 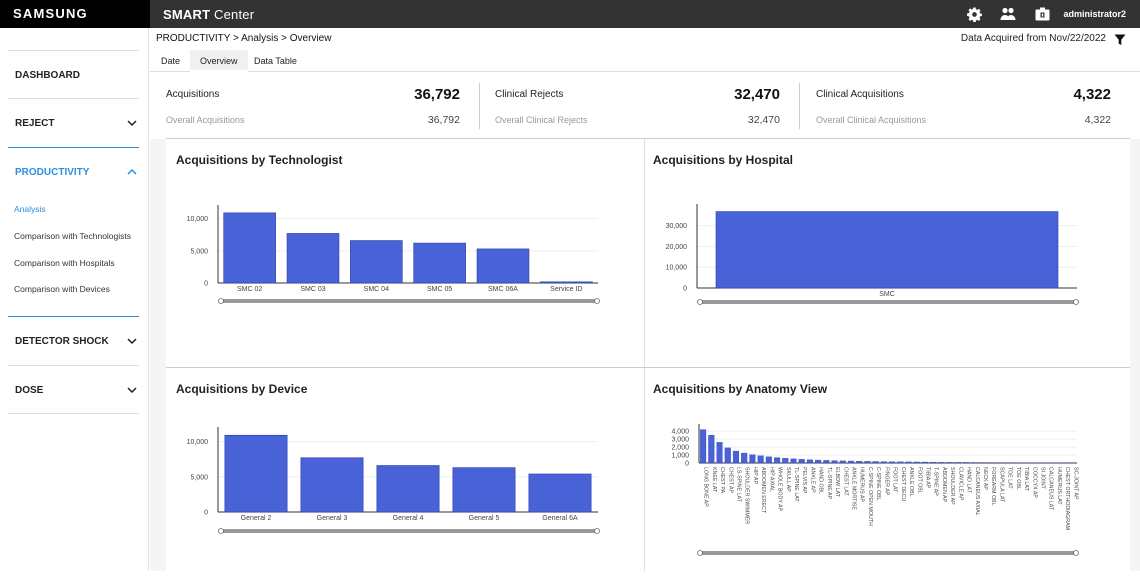 I want to click on sidebar-item-dashboard: DASHBOARD, so click(x=77, y=75).